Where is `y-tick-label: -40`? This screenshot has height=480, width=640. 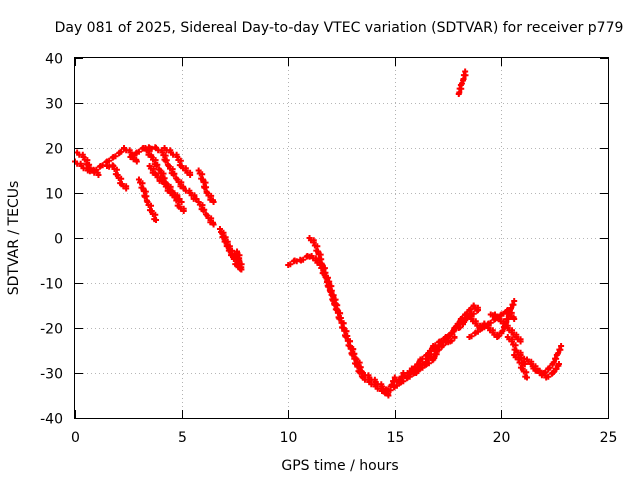
y-tick-label: -40 is located at coordinates (51, 420).